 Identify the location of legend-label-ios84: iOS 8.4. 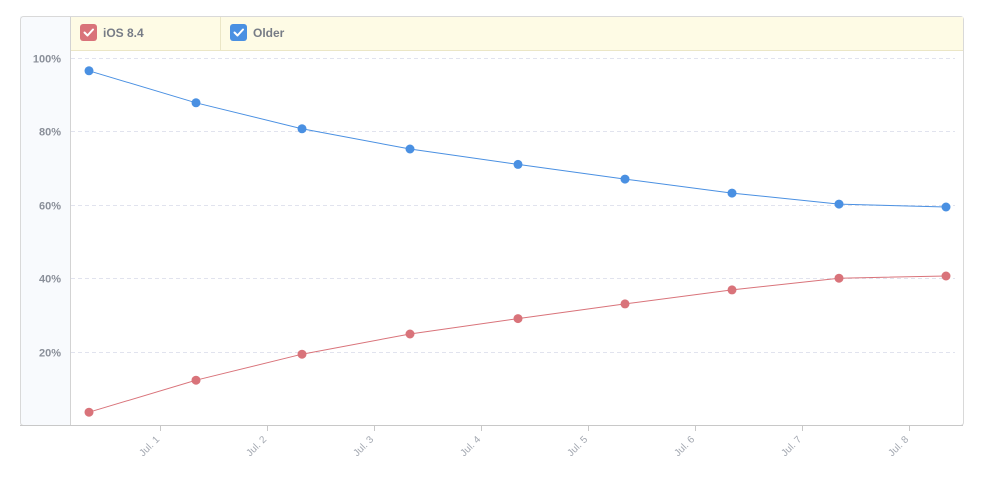
(123, 33).